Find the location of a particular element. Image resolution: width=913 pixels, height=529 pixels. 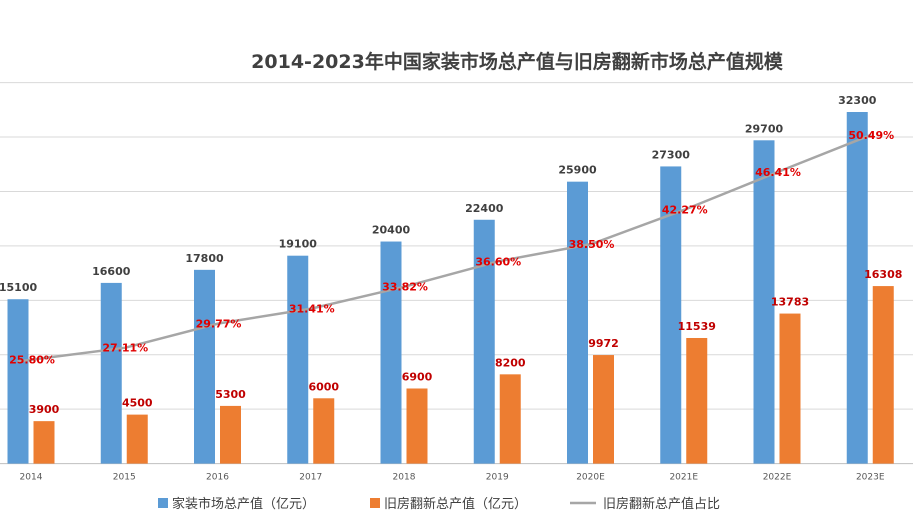

legend-swatch-home-decor is located at coordinates (163, 503).